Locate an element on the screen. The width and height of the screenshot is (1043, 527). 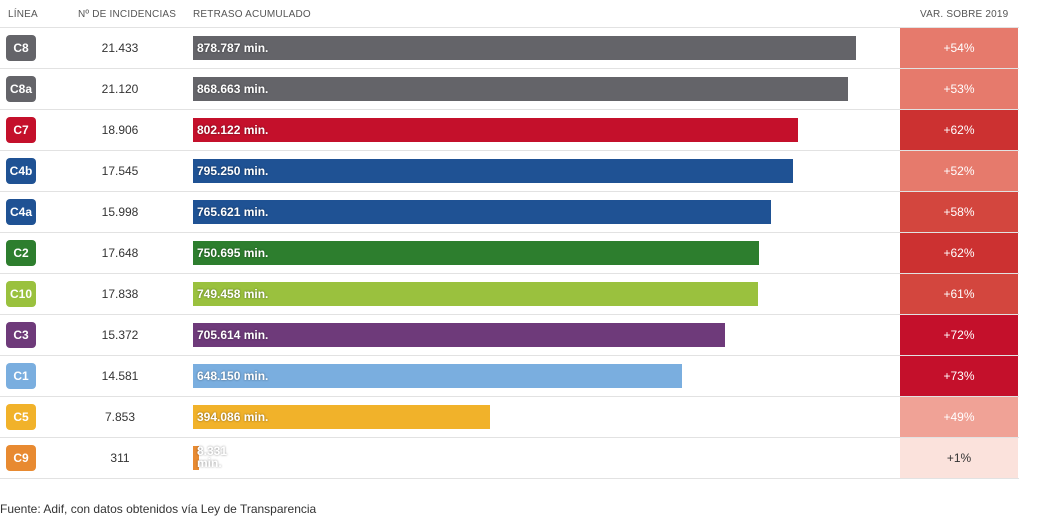
line-badge: C4a is located at coordinates (21, 212).